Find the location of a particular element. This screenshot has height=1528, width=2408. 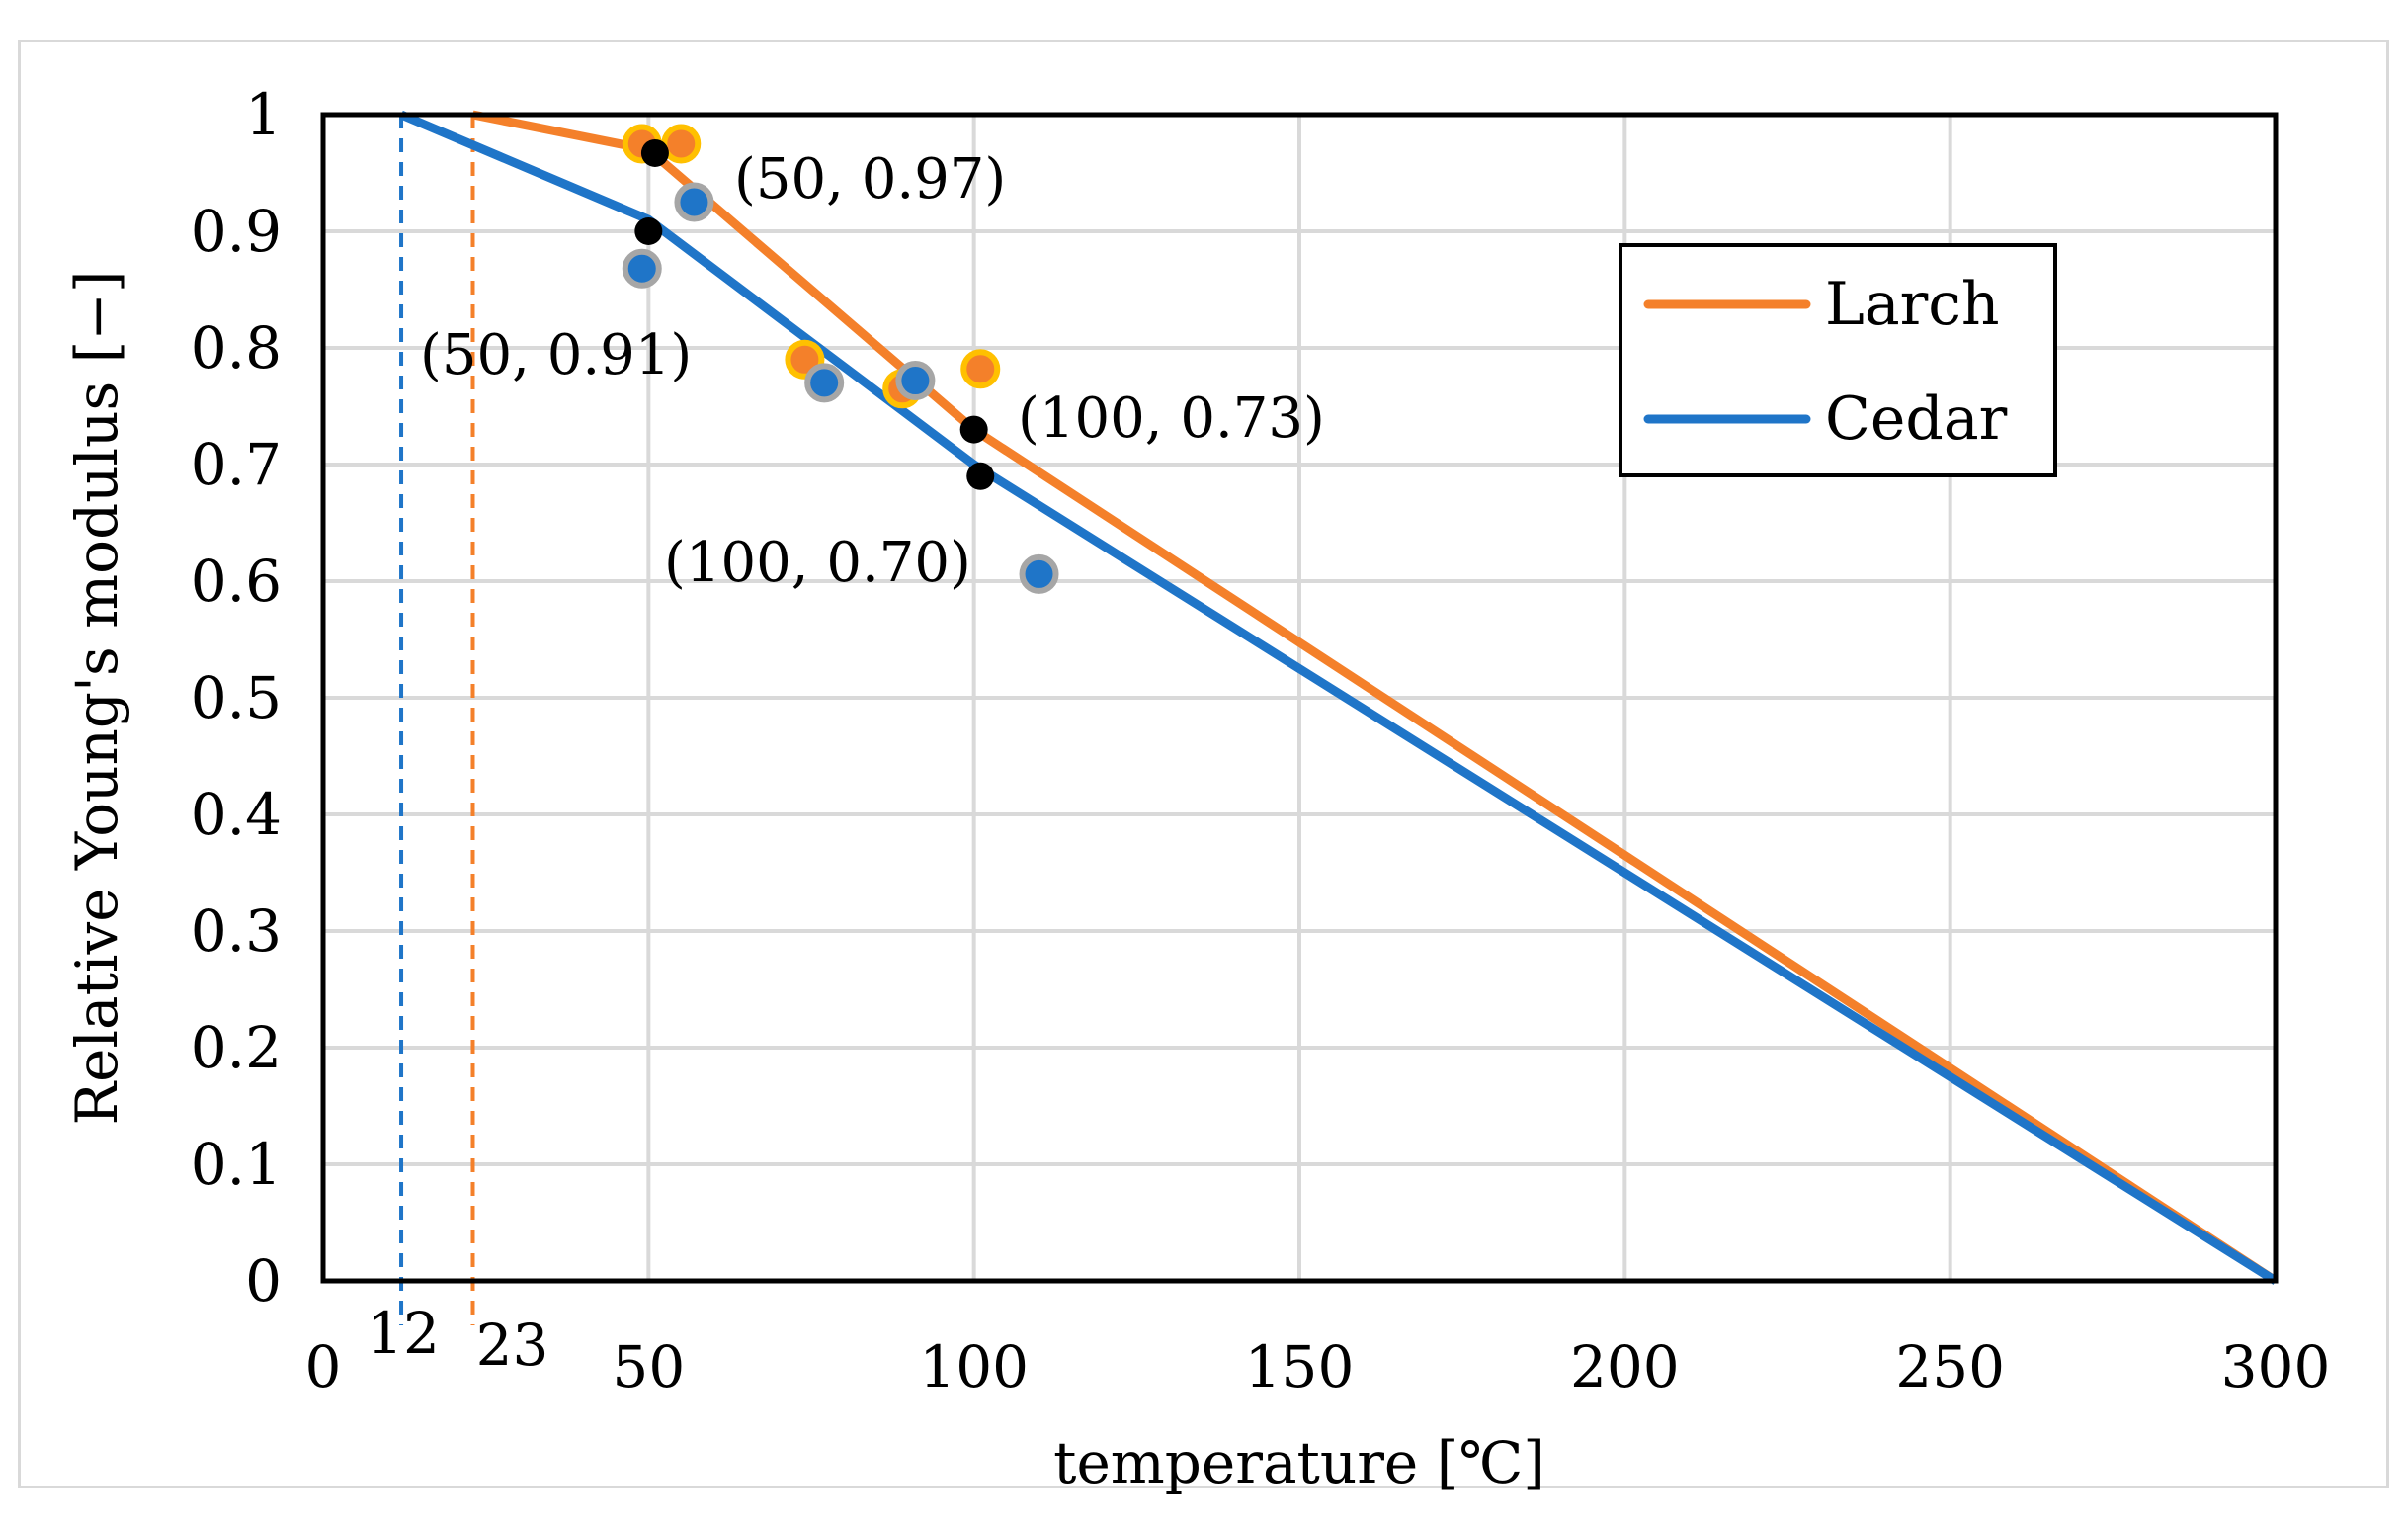

y-tick-label: 0.4 is located at coordinates (236, 814).